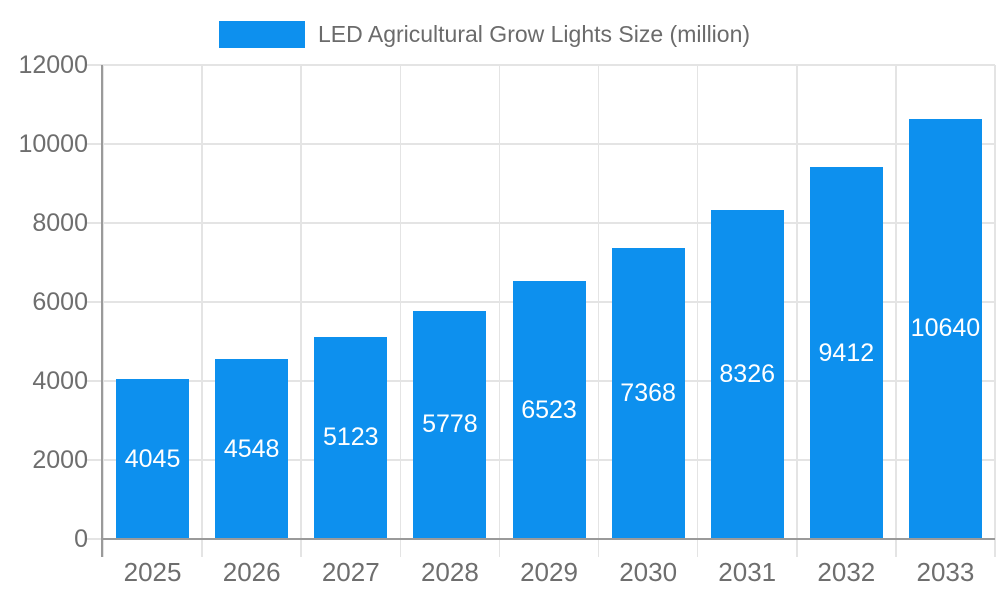 Image resolution: width=1000 pixels, height=600 pixels. Describe the element at coordinates (81, 539) in the screenshot. I see `y-tick-label: 0` at that location.